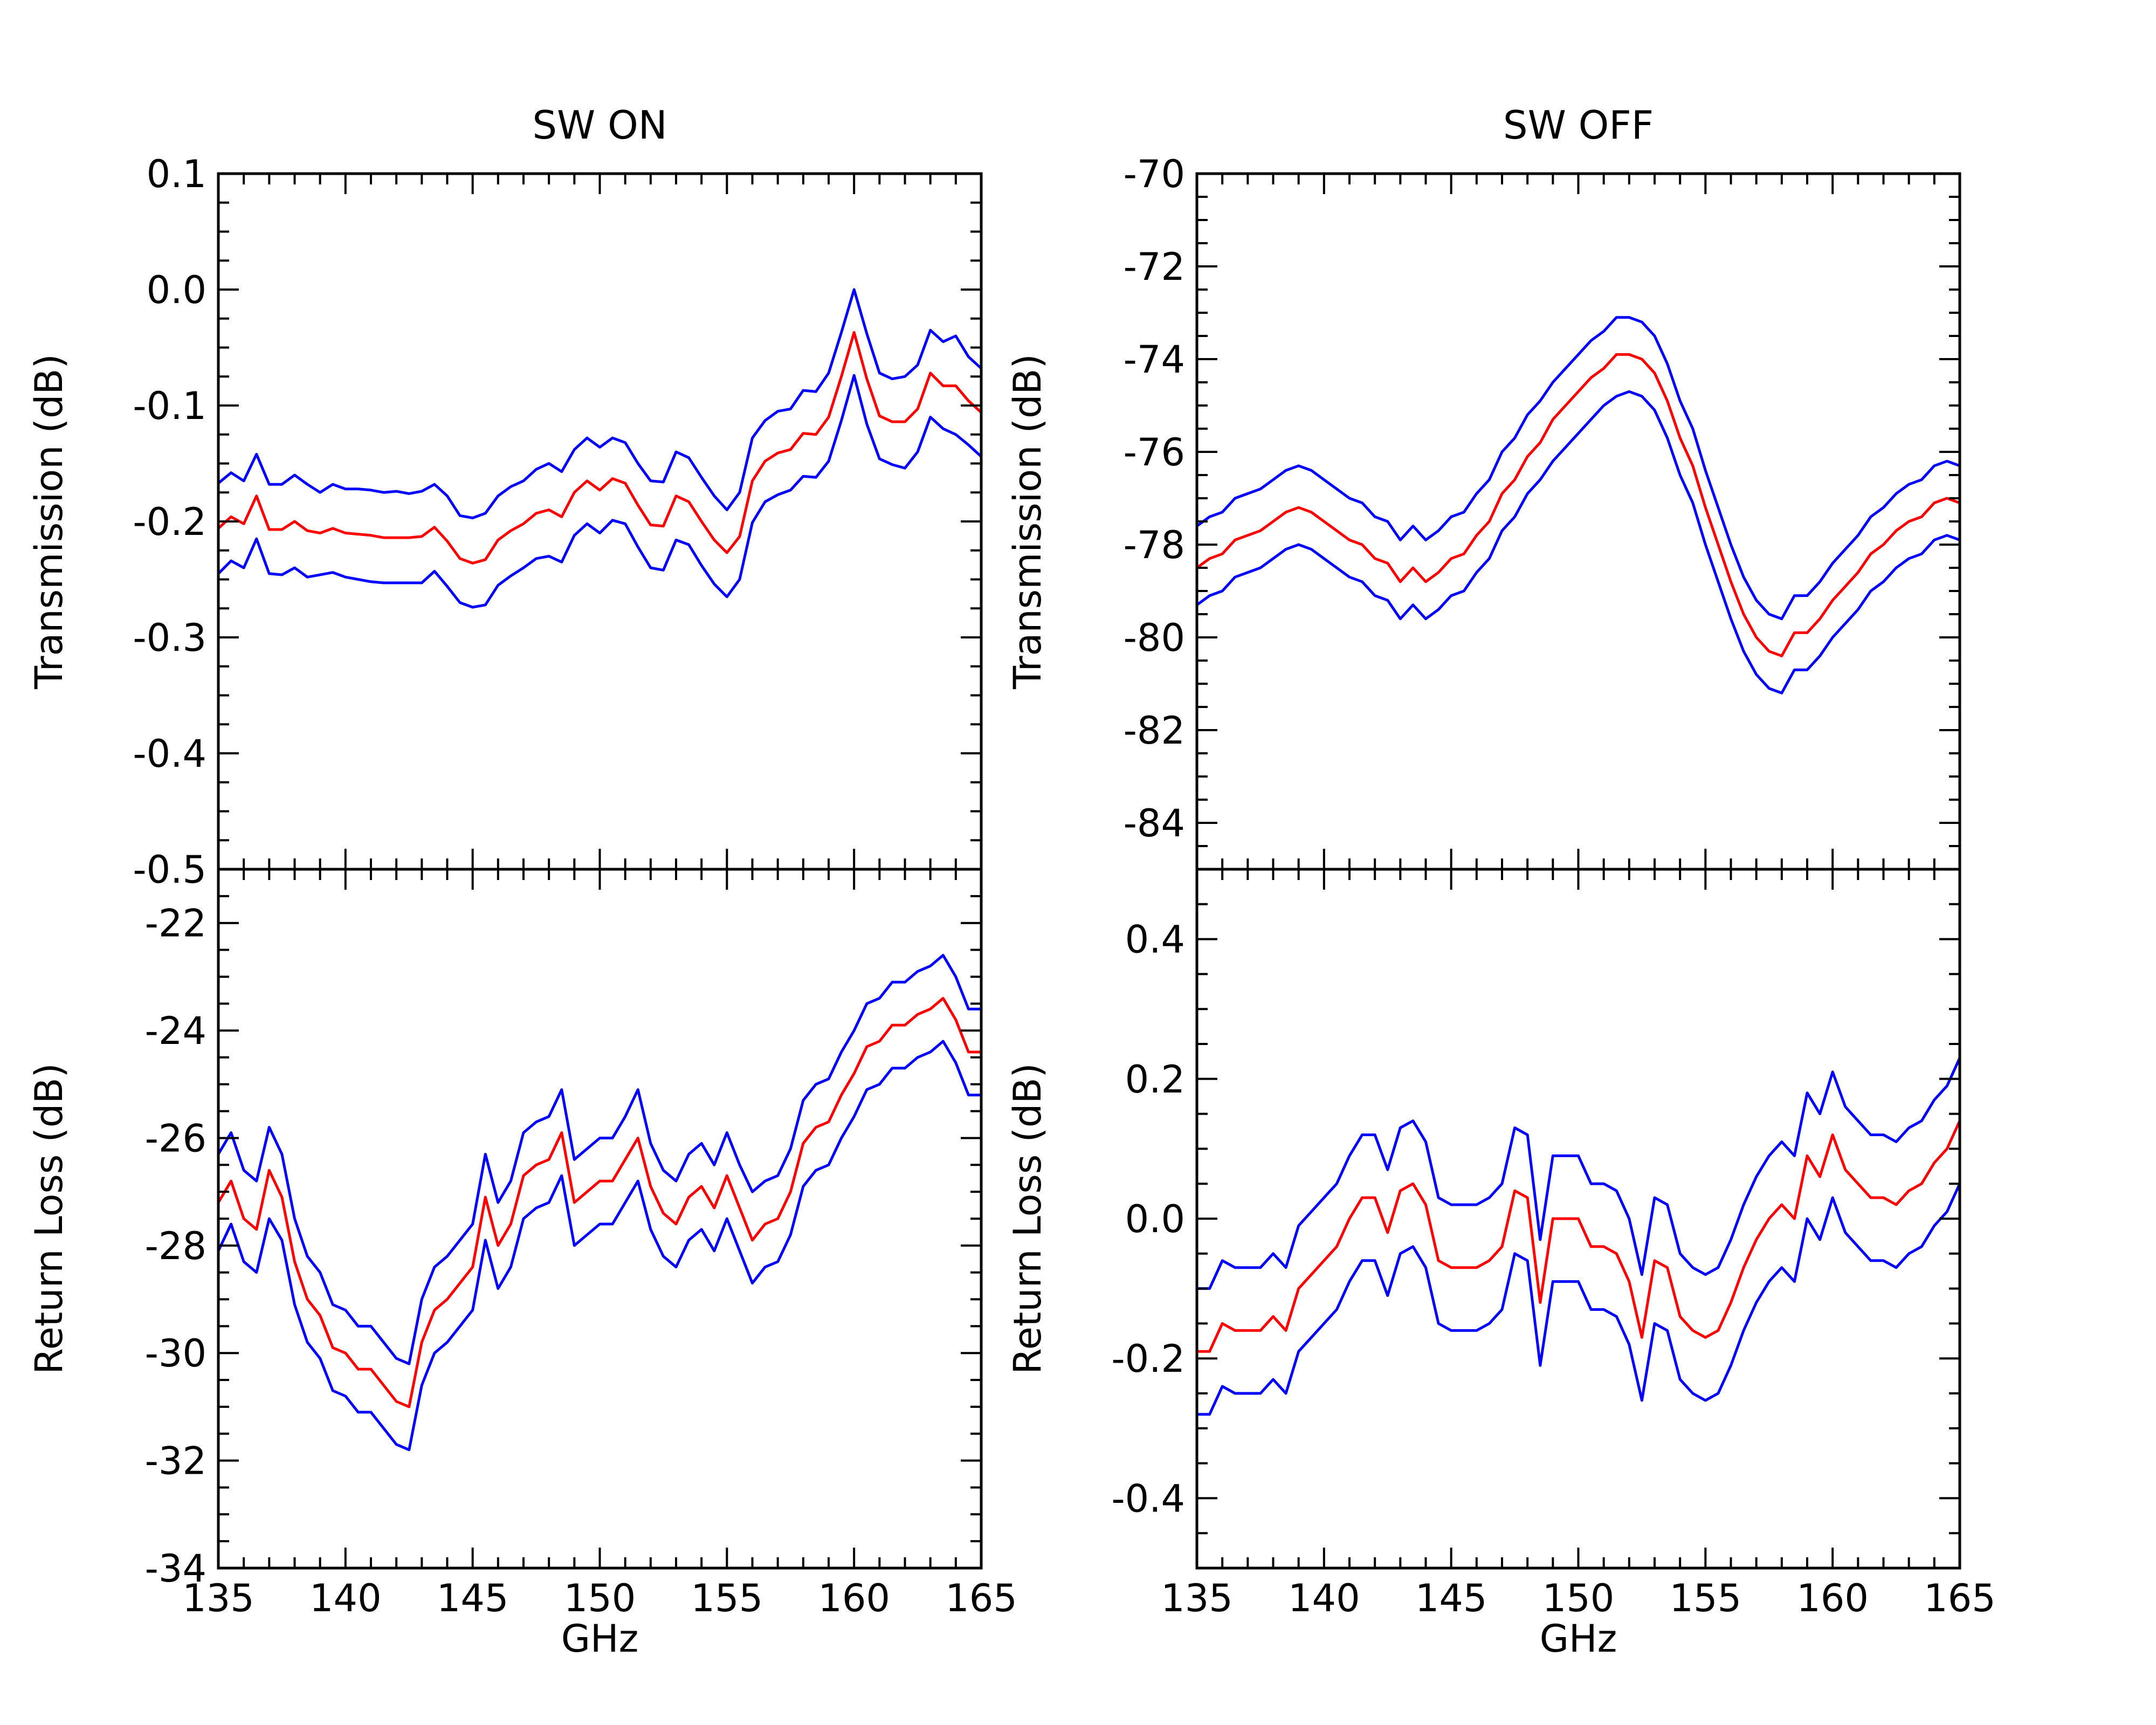 The width and height of the screenshot is (2156, 1725). What do you see at coordinates (1154, 823) in the screenshot?
I see `y-tick-label: -84` at bounding box center [1154, 823].